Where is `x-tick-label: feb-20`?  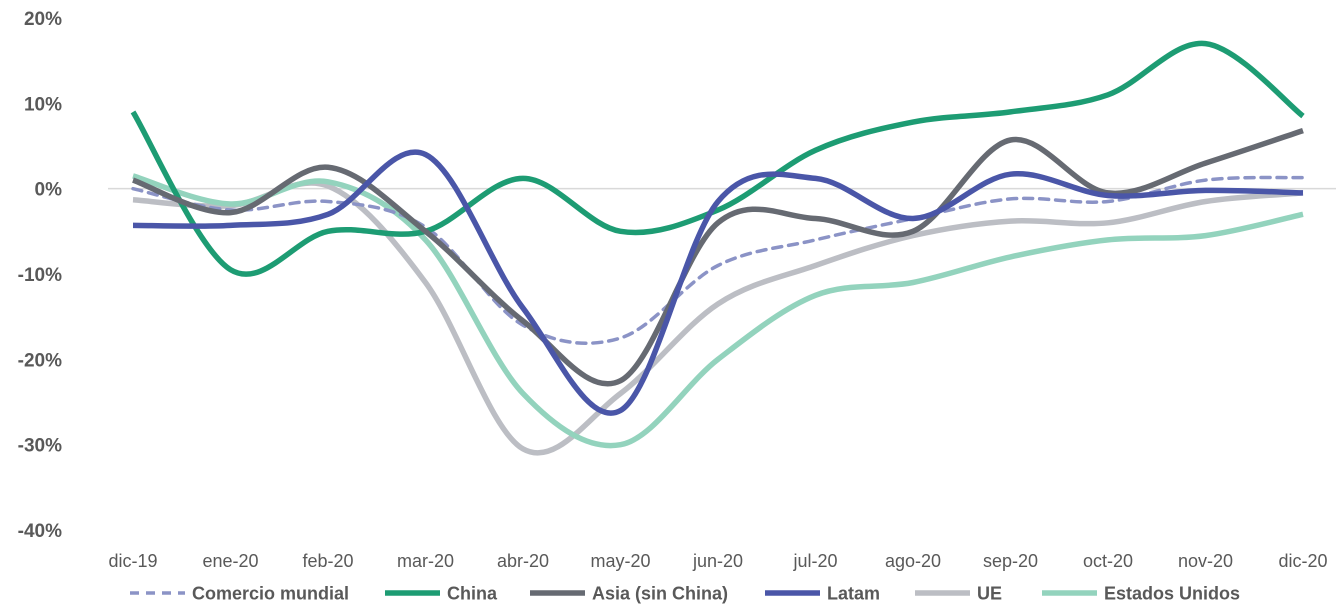 x-tick-label: feb-20 is located at coordinates (327, 561).